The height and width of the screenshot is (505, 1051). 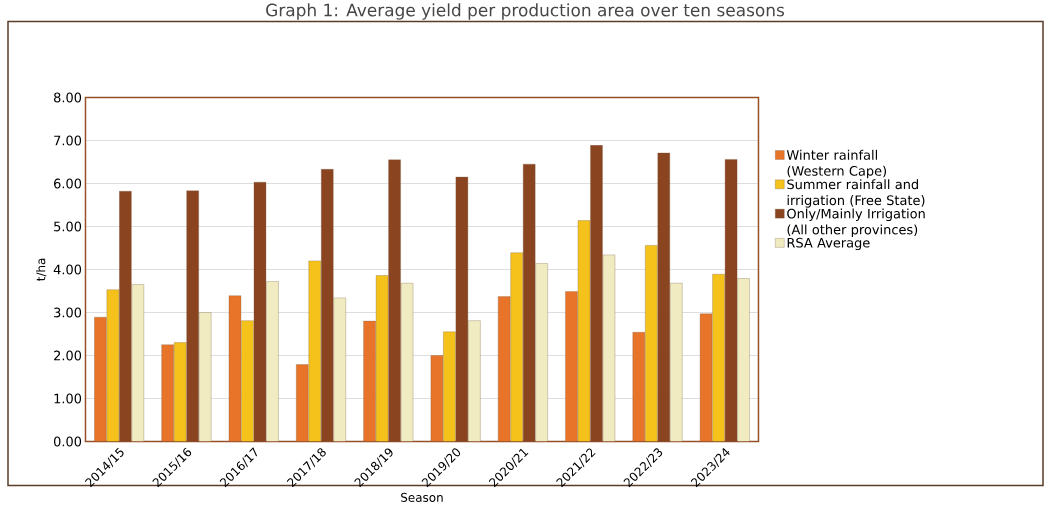 I want to click on y-tick-label: 6.00, so click(x=68, y=183).